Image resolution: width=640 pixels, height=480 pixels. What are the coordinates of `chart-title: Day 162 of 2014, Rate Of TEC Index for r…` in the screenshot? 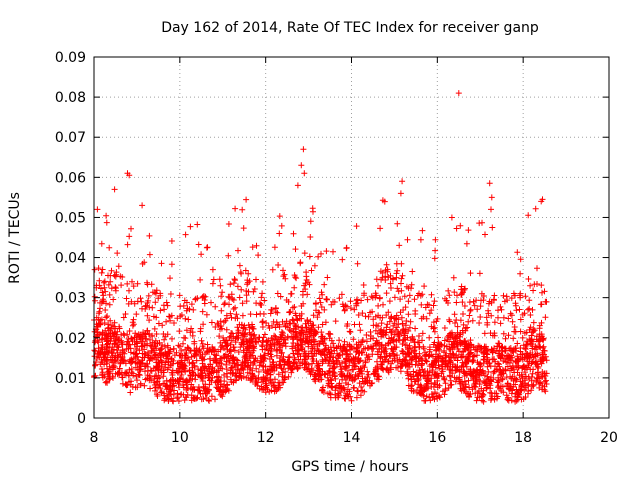 It's located at (350, 28).